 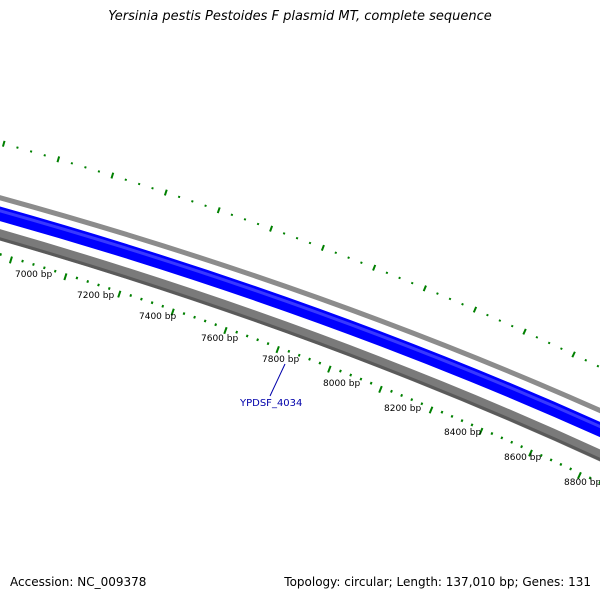 What do you see at coordinates (33, 275) in the screenshot?
I see `ruler-label: 7000 bp` at bounding box center [33, 275].